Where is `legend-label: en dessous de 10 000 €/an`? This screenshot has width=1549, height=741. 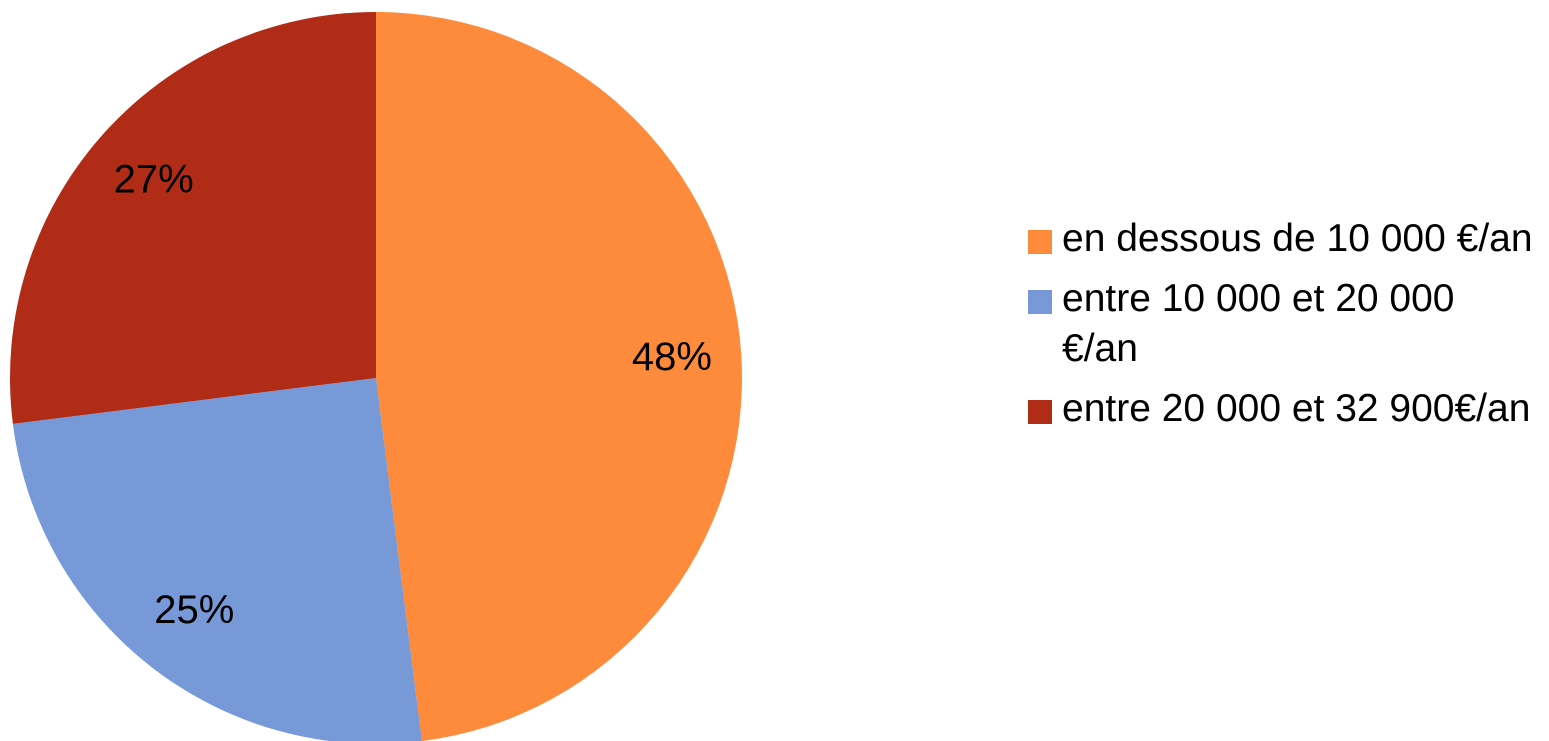
legend-label: en dessous de 10 000 €/an is located at coordinates (1297, 238).